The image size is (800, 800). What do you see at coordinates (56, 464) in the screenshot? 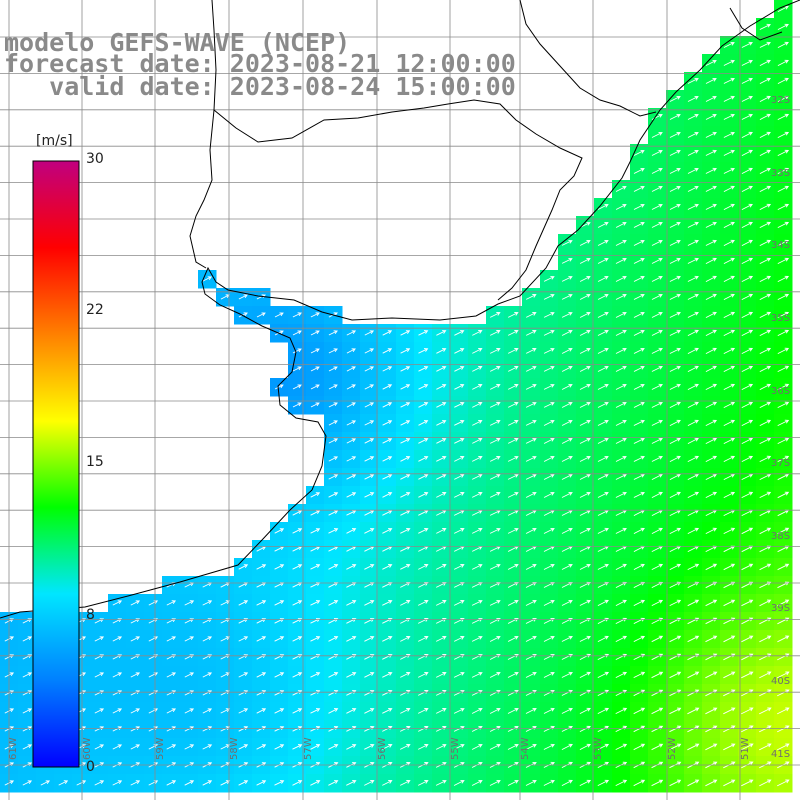
I see `colorbar-bar` at bounding box center [56, 464].